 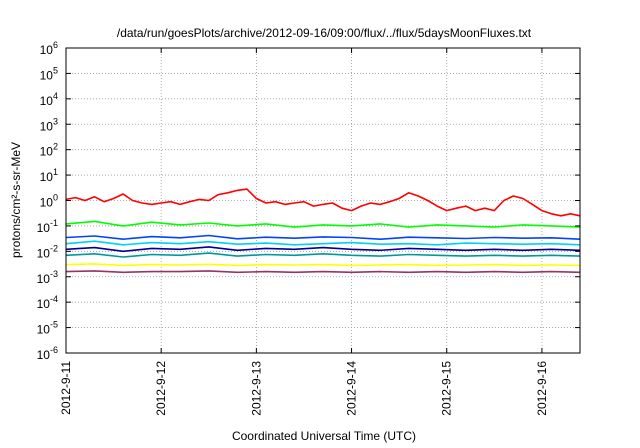 What do you see at coordinates (256, 388) in the screenshot?
I see `x-tick-label: 2012-9-13` at bounding box center [256, 388].